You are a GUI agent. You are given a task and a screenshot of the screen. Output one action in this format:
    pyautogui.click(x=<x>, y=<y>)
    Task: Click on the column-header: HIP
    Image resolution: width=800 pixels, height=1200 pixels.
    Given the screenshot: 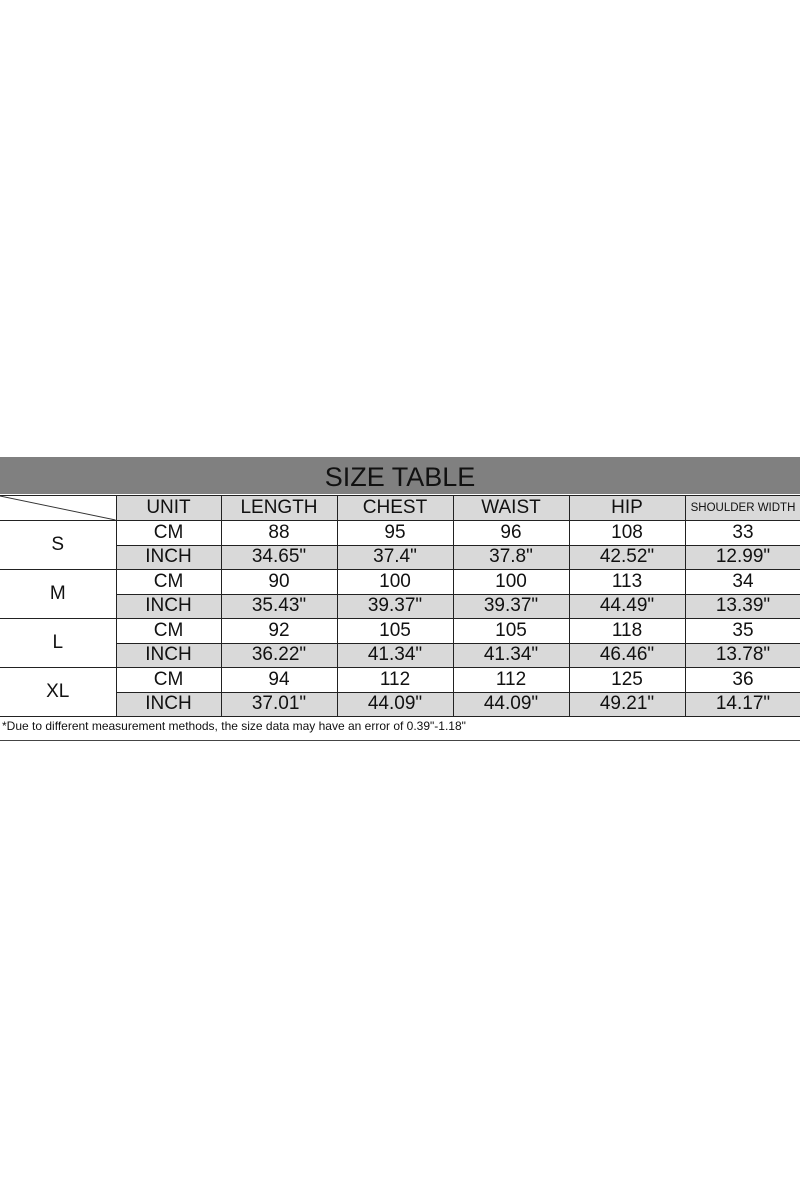 What is the action you would take?
    pyautogui.click(x=627, y=508)
    